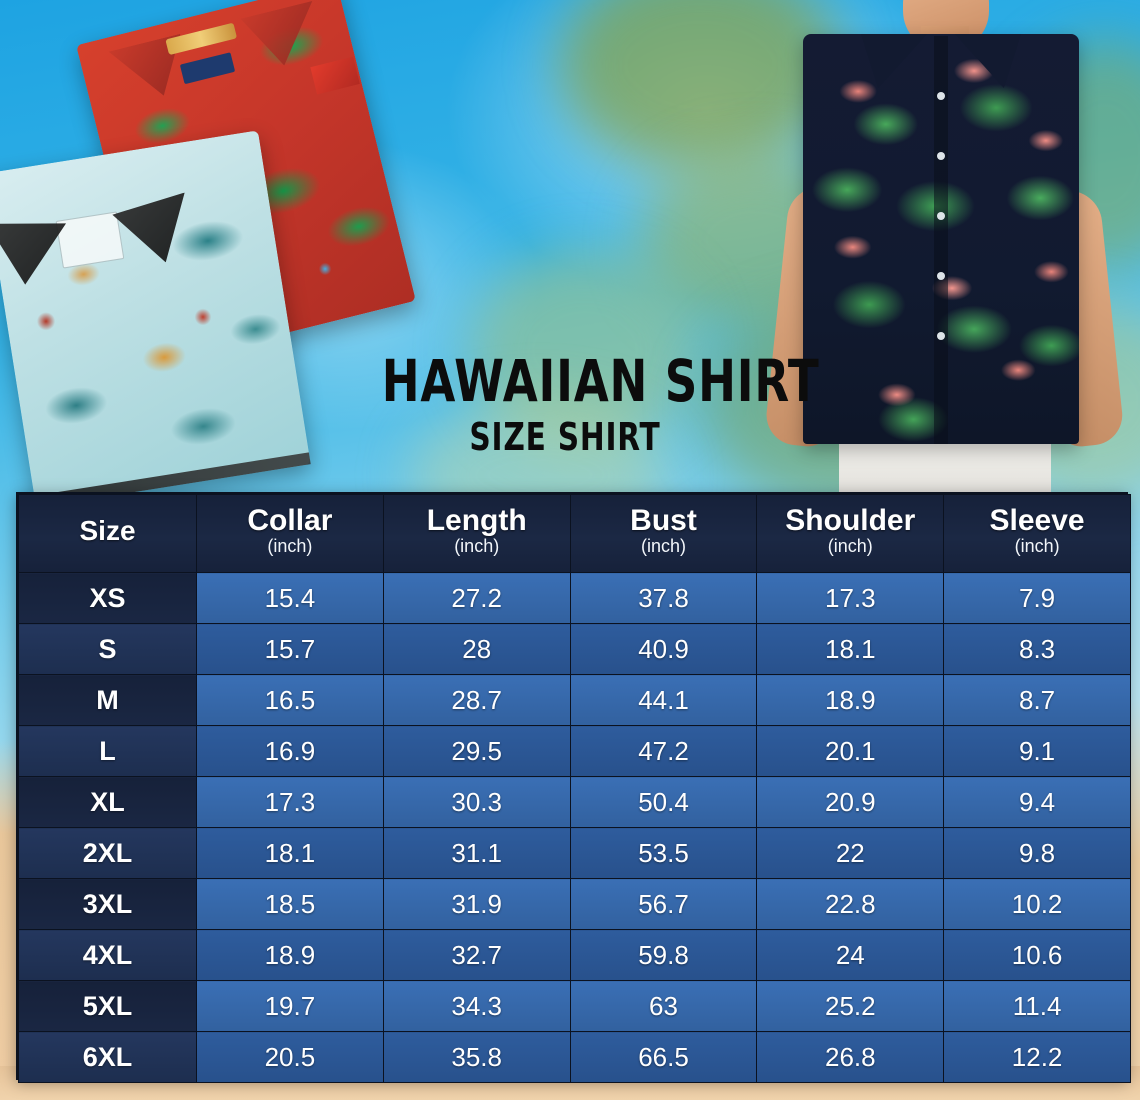  Describe the element at coordinates (476, 904) in the screenshot. I see `cell-length: 31.9` at that location.